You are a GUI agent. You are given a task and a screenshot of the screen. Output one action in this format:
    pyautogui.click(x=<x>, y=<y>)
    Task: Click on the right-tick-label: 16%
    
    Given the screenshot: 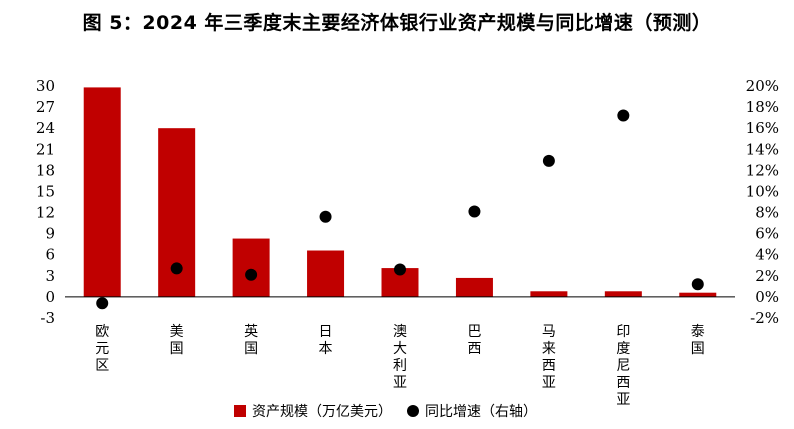 What is the action you would take?
    pyautogui.click(x=762, y=128)
    